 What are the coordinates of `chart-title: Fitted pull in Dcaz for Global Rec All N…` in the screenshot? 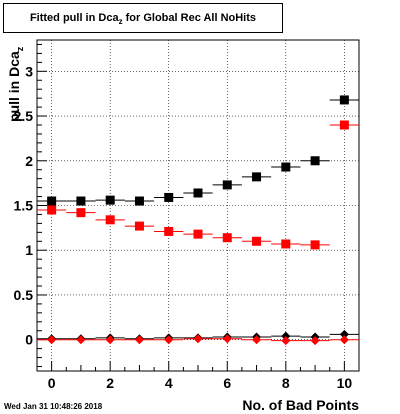 It's located at (143, 19).